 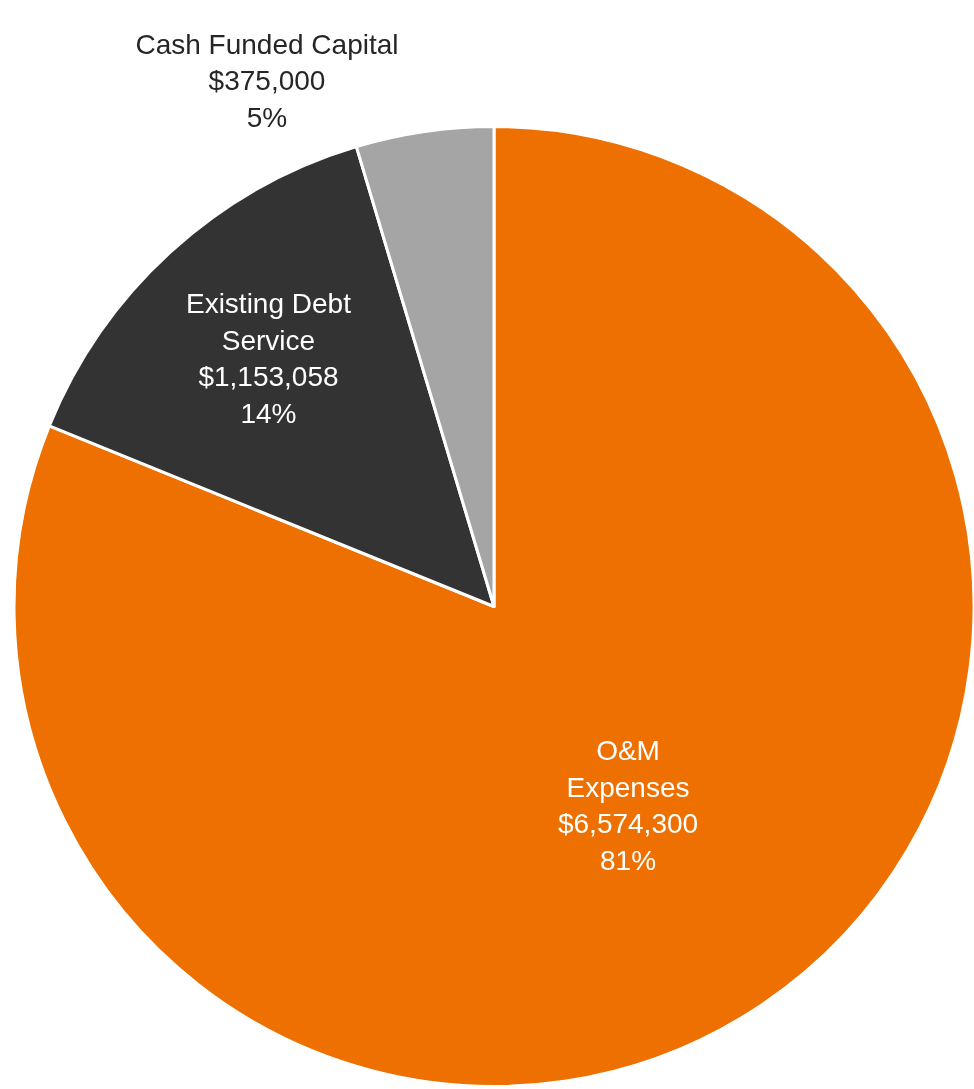 I want to click on data-label: $375,000 5%, so click(x=267, y=99).